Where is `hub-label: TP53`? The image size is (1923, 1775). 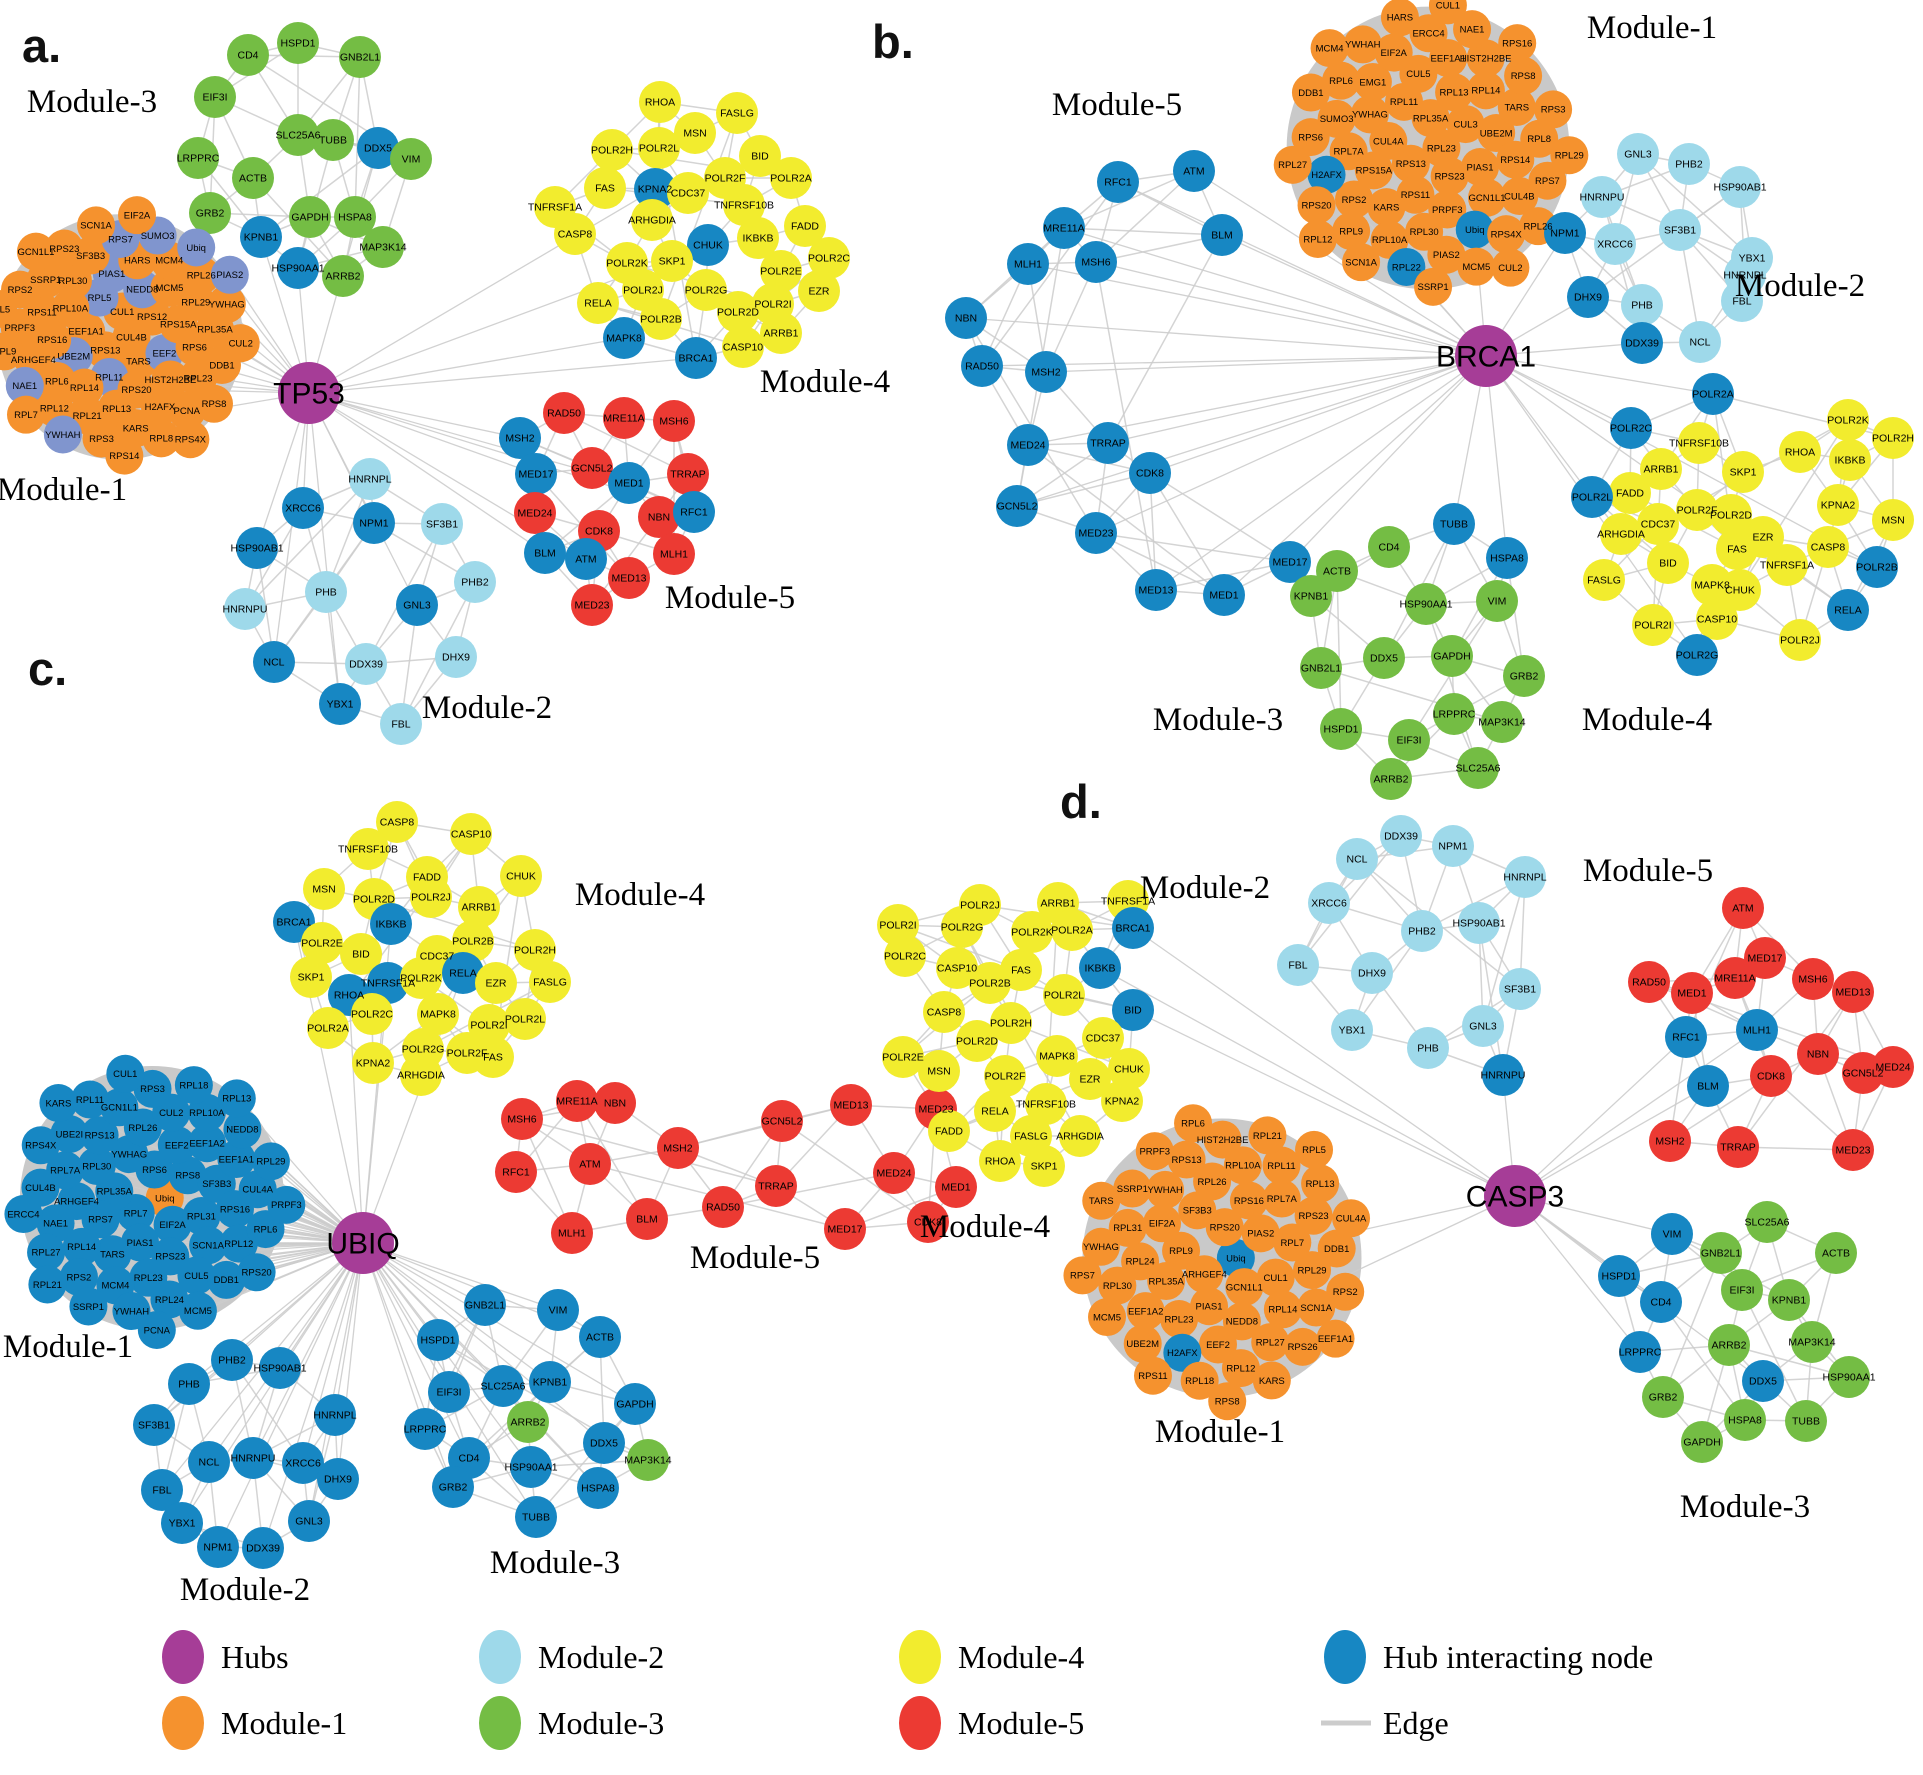
hub-label: TP53 is located at coordinates (309, 394).